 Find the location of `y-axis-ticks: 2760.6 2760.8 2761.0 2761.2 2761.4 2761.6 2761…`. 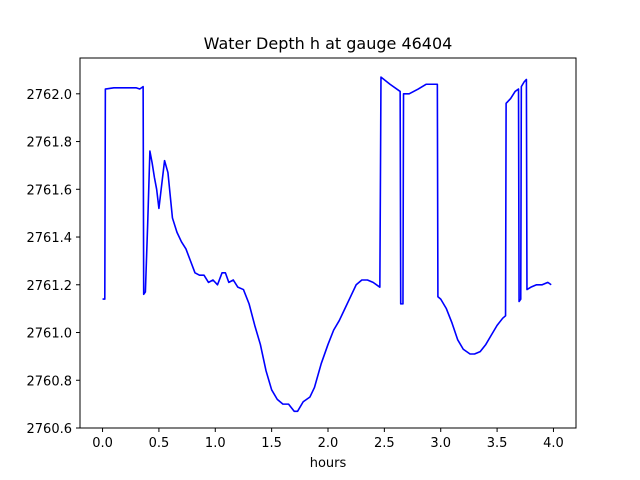

y-axis-ticks: 2760.6 2760.8 2761.0 2761.2 2761.4 2761.6 2761… is located at coordinates (53, 262).